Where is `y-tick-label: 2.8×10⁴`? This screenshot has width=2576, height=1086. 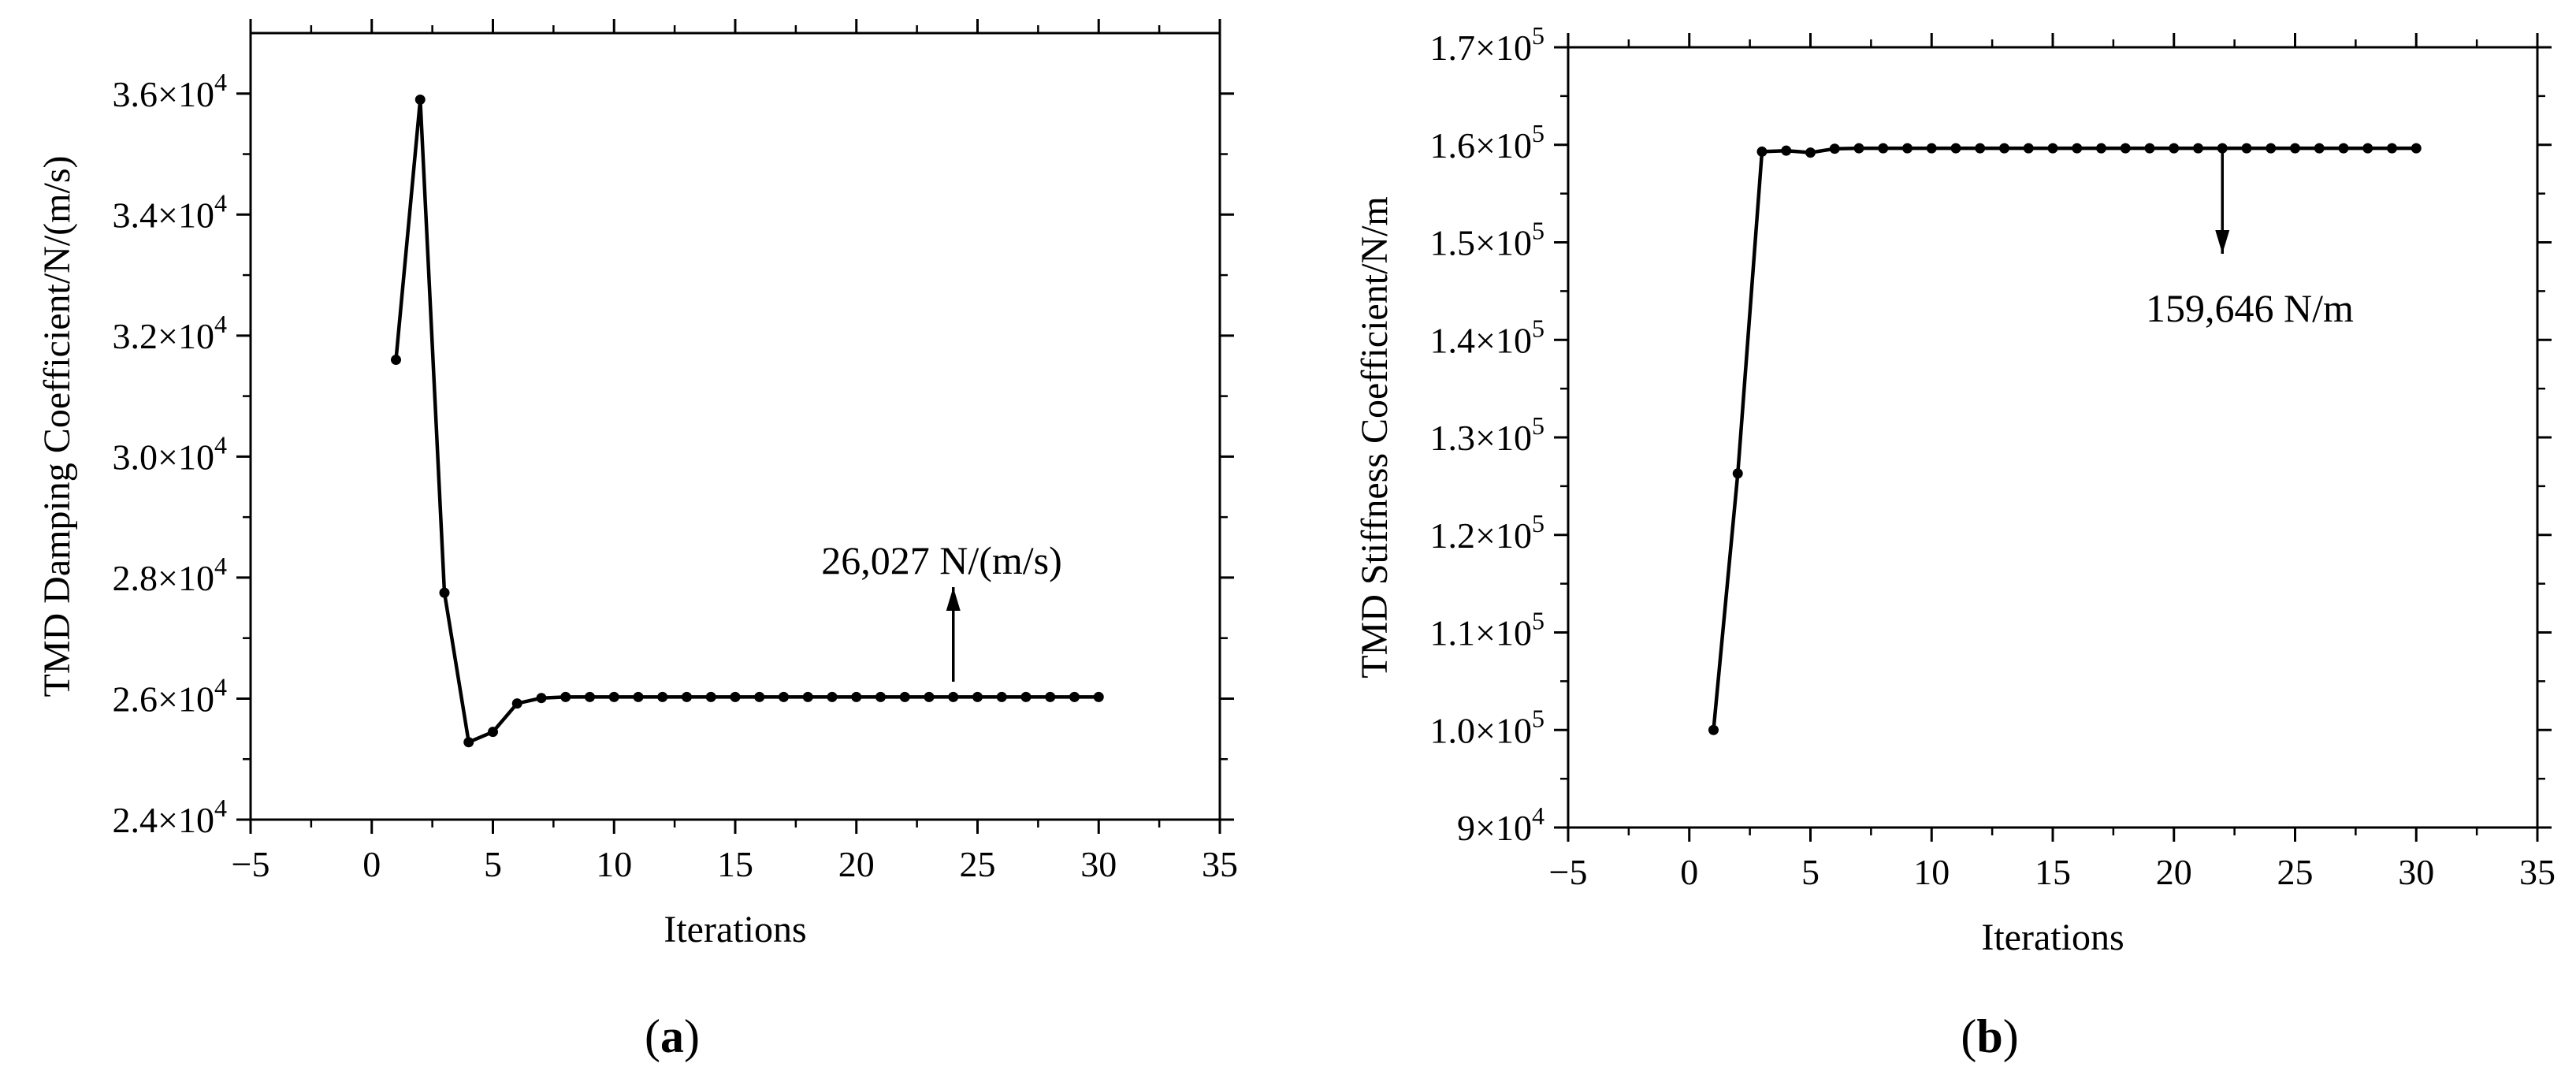
y-tick-label: 2.8×10⁴ is located at coordinates (170, 575).